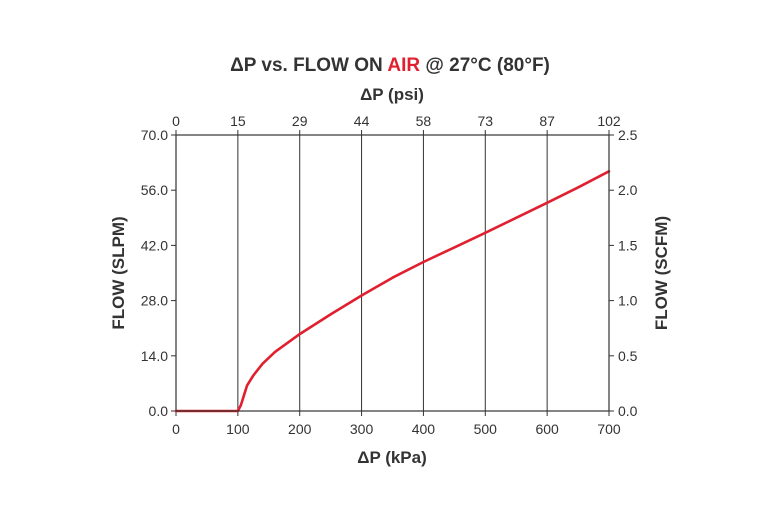 This screenshot has width=780, height=520. Describe the element at coordinates (362, 121) in the screenshot. I see `x-top-tick-label: 44` at that location.